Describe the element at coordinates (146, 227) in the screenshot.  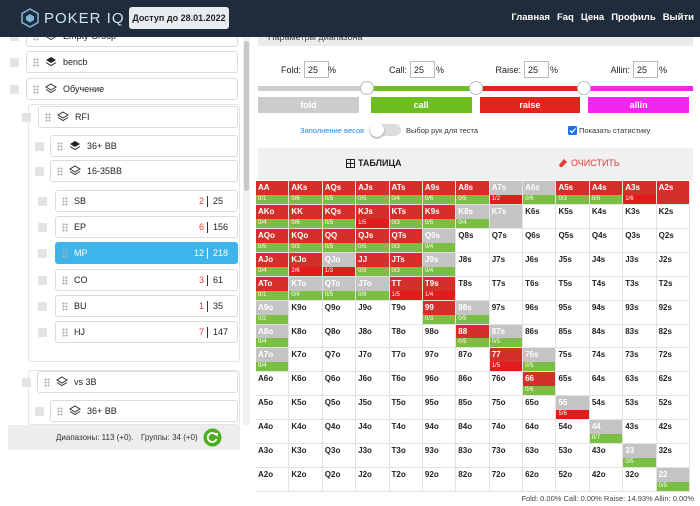
I see `tree-item: EP 6 156` at that location.